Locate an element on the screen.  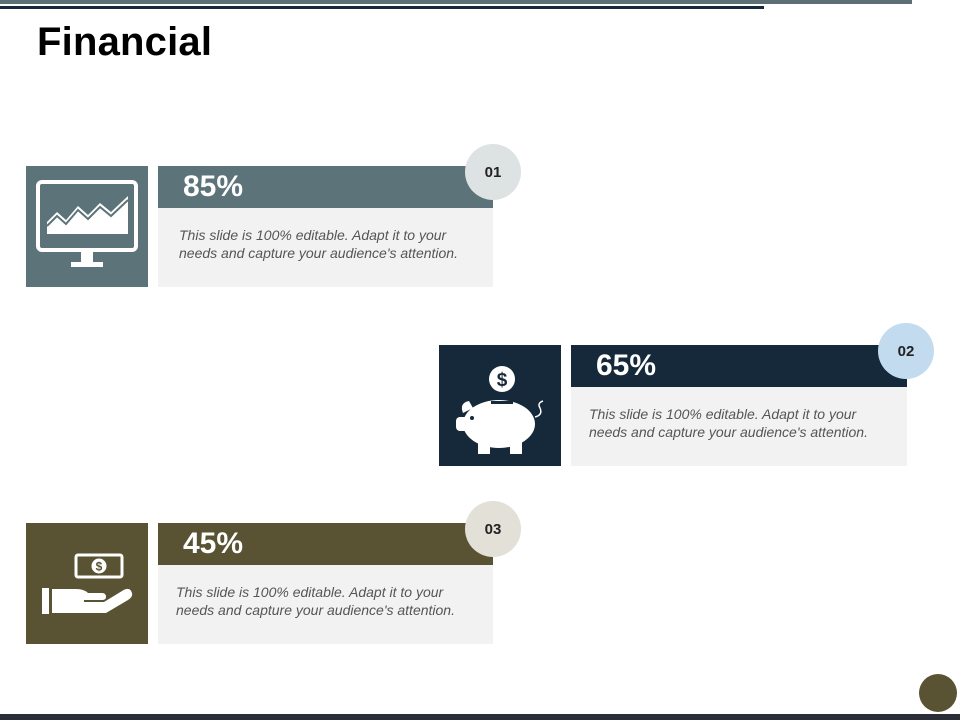
item-2-number-badge: 02 is located at coordinates (906, 351).